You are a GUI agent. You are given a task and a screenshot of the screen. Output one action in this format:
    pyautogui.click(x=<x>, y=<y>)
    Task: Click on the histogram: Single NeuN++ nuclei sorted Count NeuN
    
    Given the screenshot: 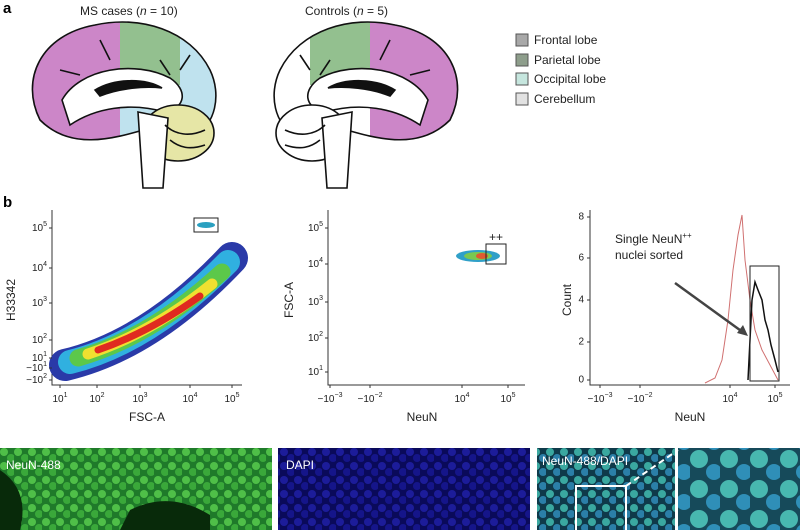 What is the action you would take?
    pyautogui.click(x=675, y=317)
    